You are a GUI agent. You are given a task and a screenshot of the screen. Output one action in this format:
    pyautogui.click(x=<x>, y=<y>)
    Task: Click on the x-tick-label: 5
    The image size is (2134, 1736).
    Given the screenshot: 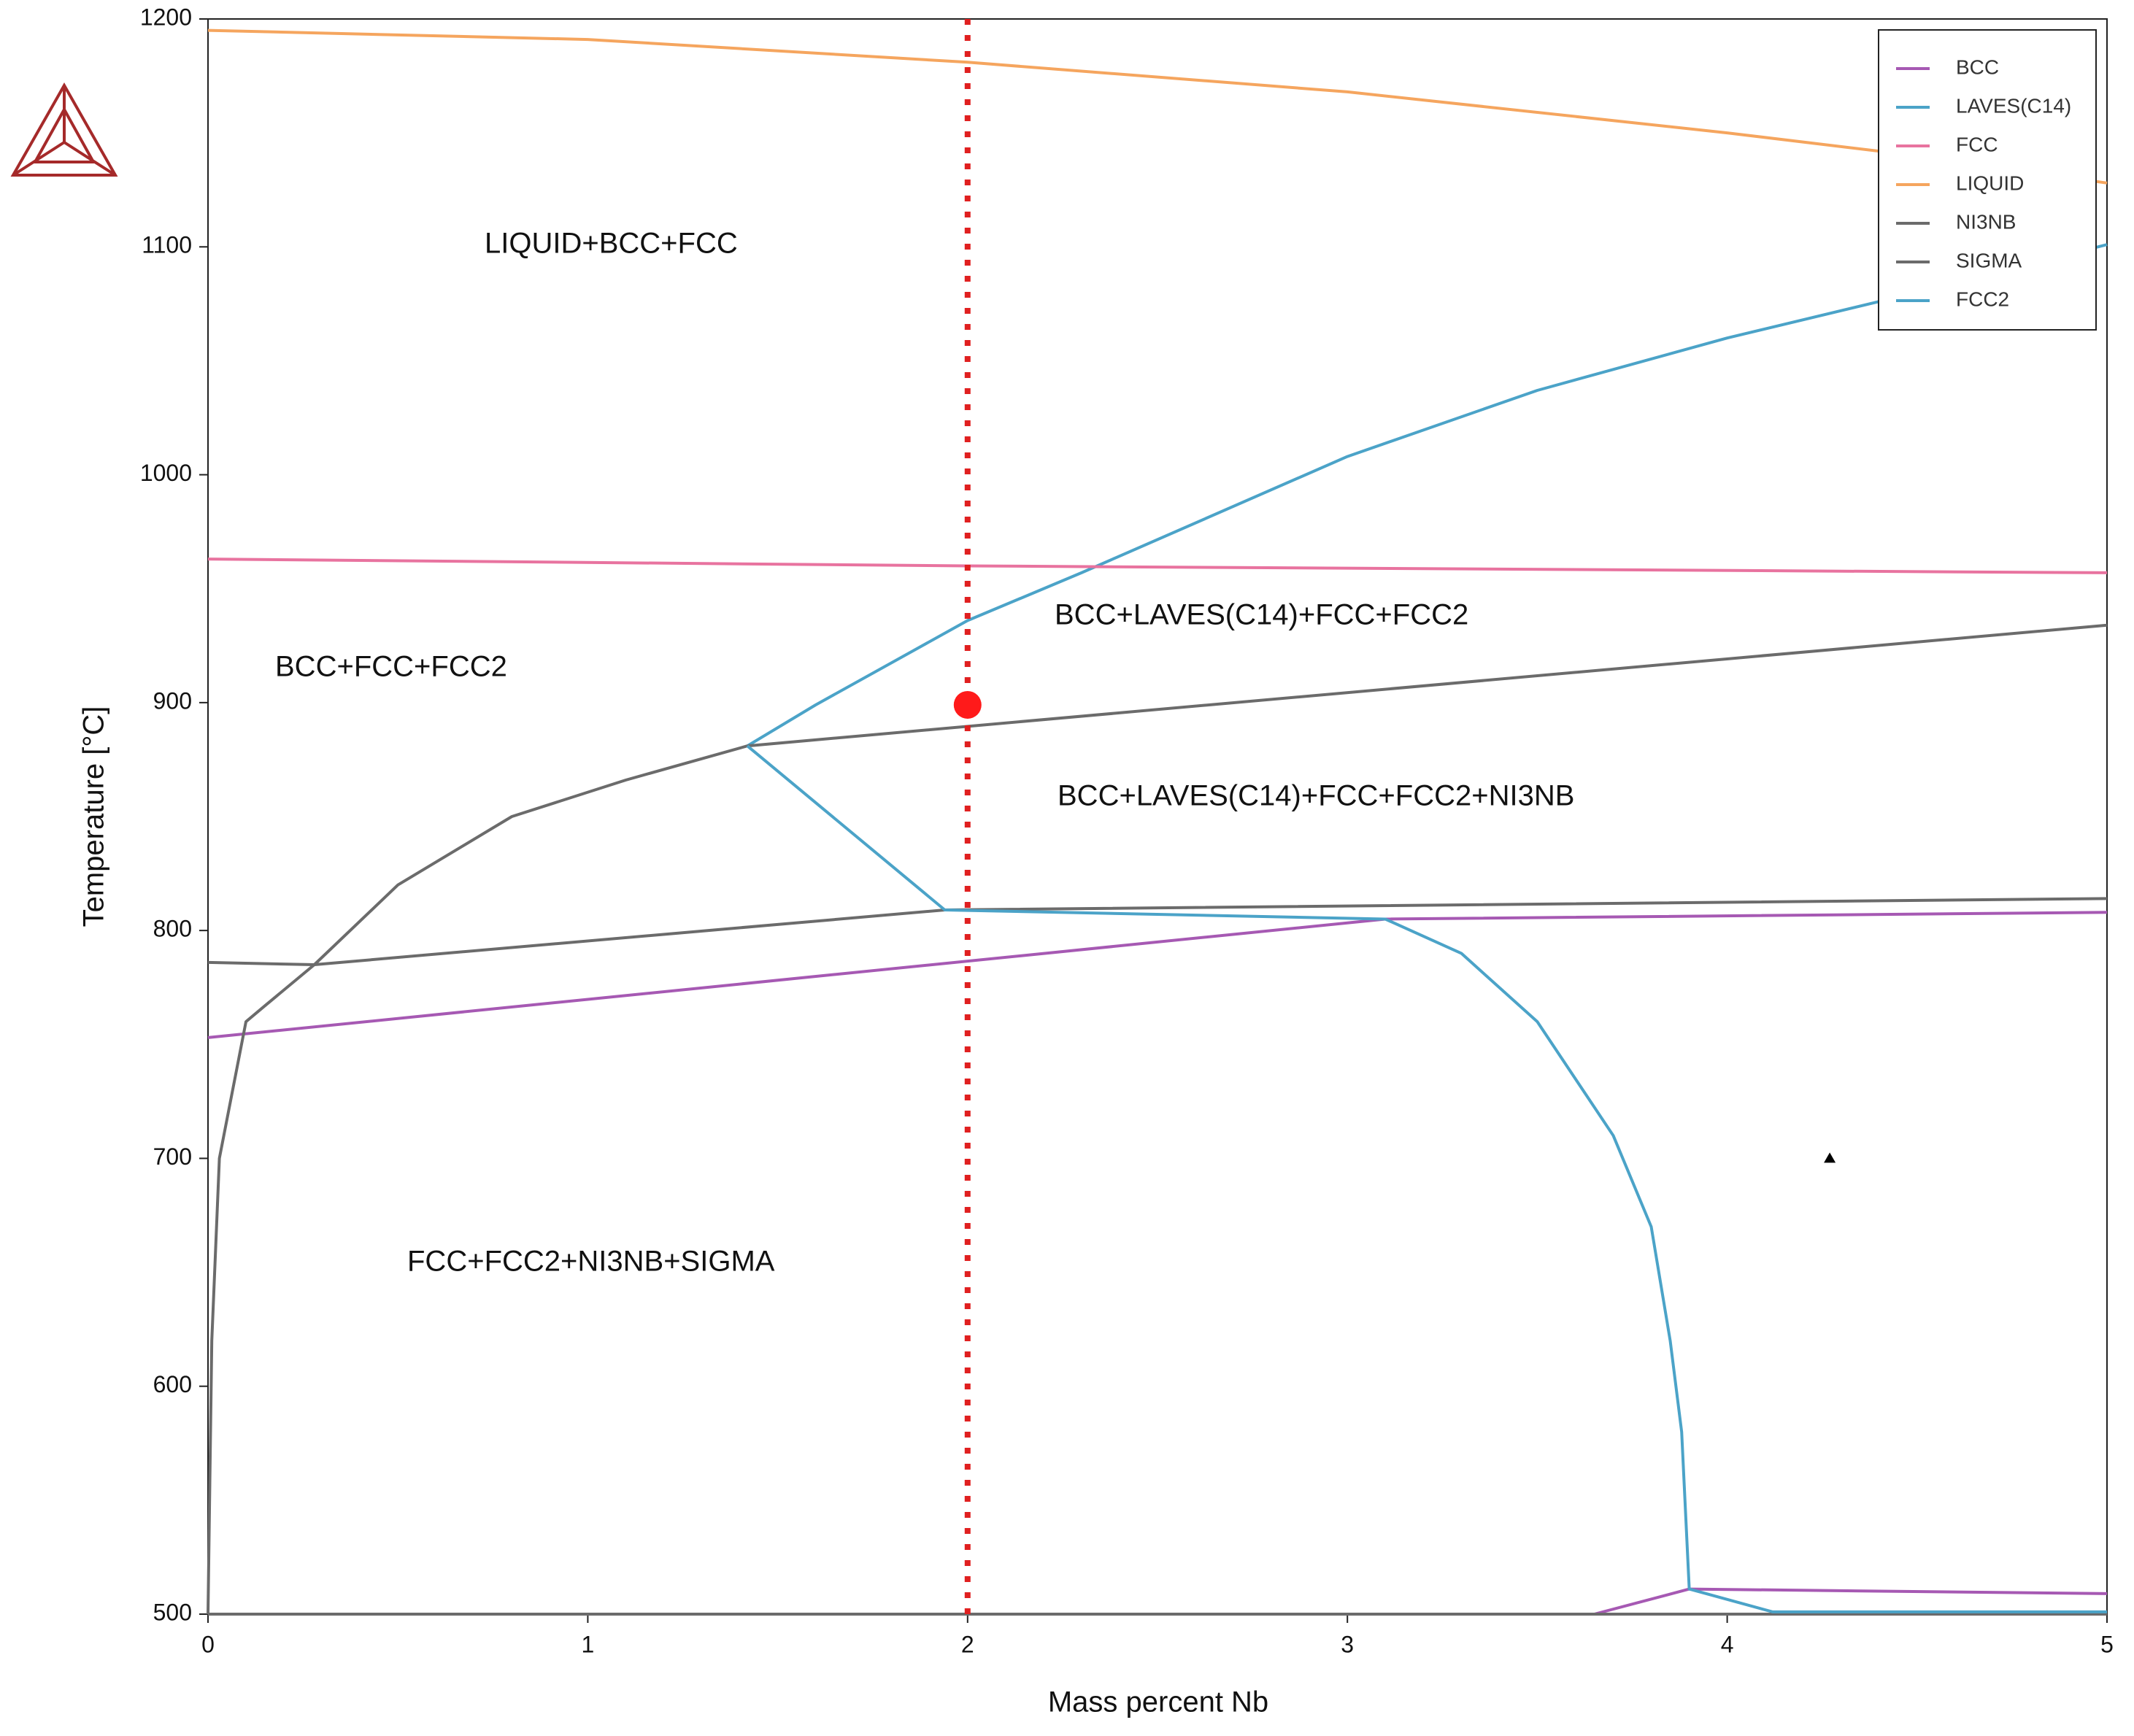 What is the action you would take?
    pyautogui.click(x=2107, y=1644)
    